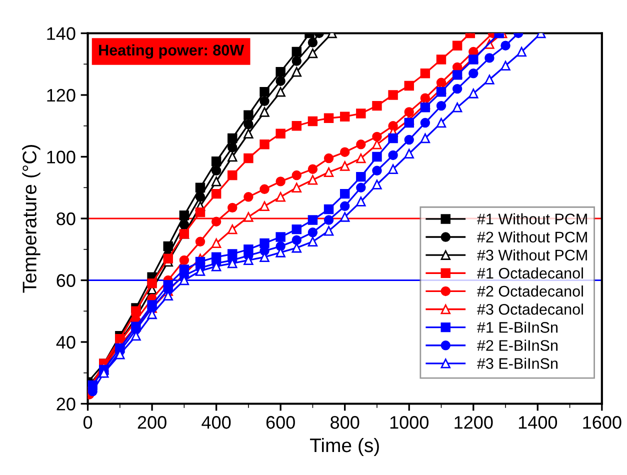 Image resolution: width=627 pixels, height=475 pixels. Describe the element at coordinates (61, 157) in the screenshot. I see `y-tick-label: 100` at that location.